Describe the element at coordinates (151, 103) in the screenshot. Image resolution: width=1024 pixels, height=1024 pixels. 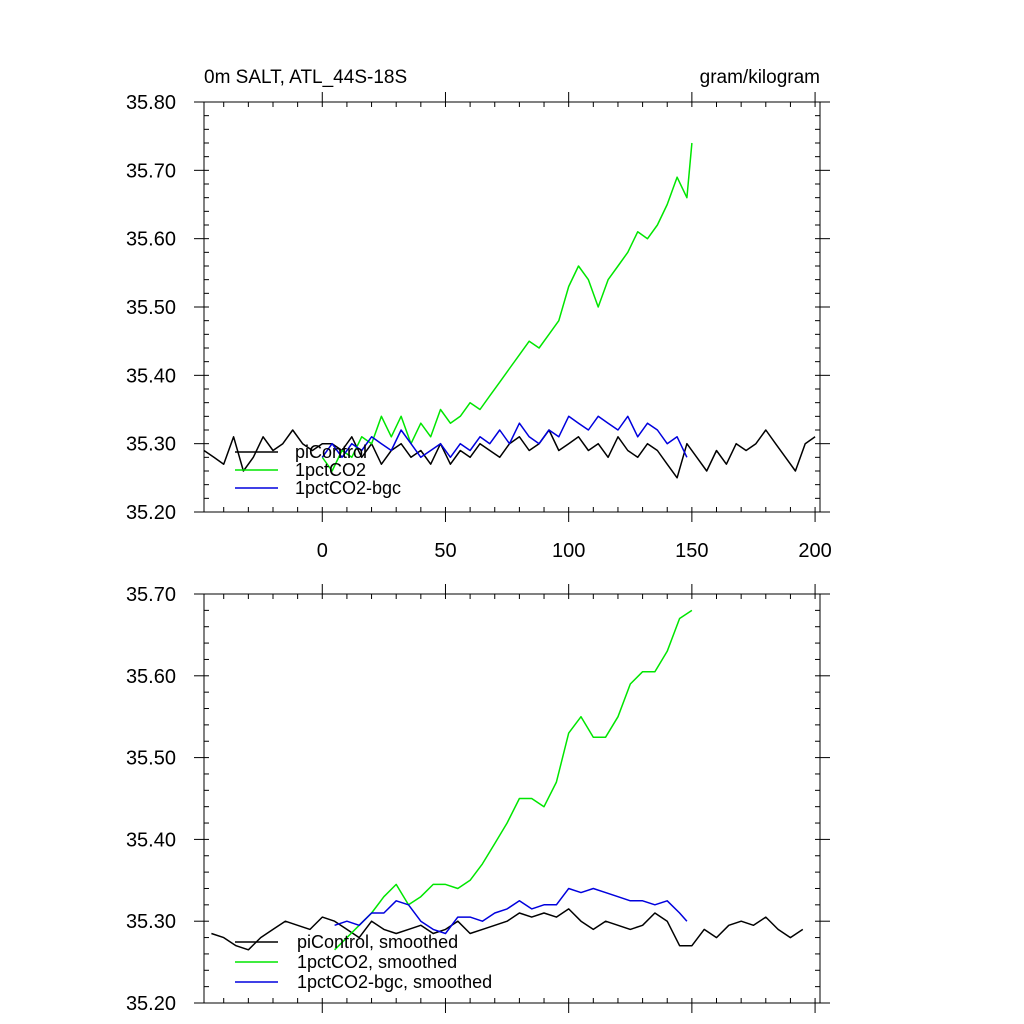
I see `y-tick-label: 35.80` at that location.